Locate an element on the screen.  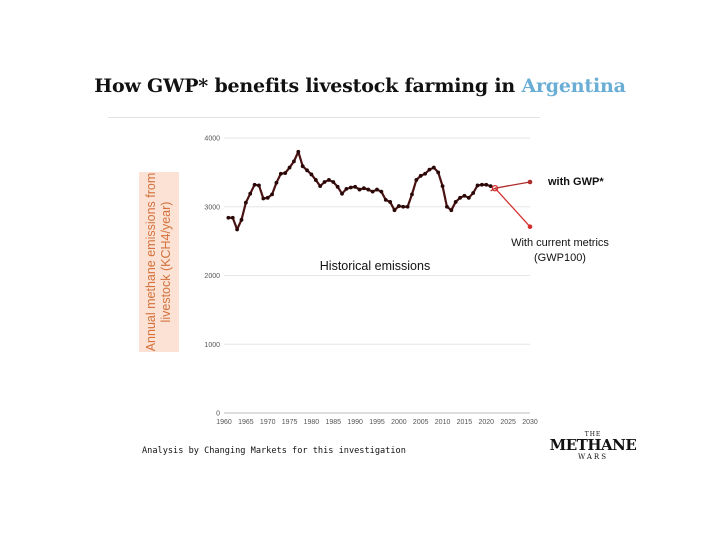
x-tick-label: 1960 is located at coordinates (224, 422).